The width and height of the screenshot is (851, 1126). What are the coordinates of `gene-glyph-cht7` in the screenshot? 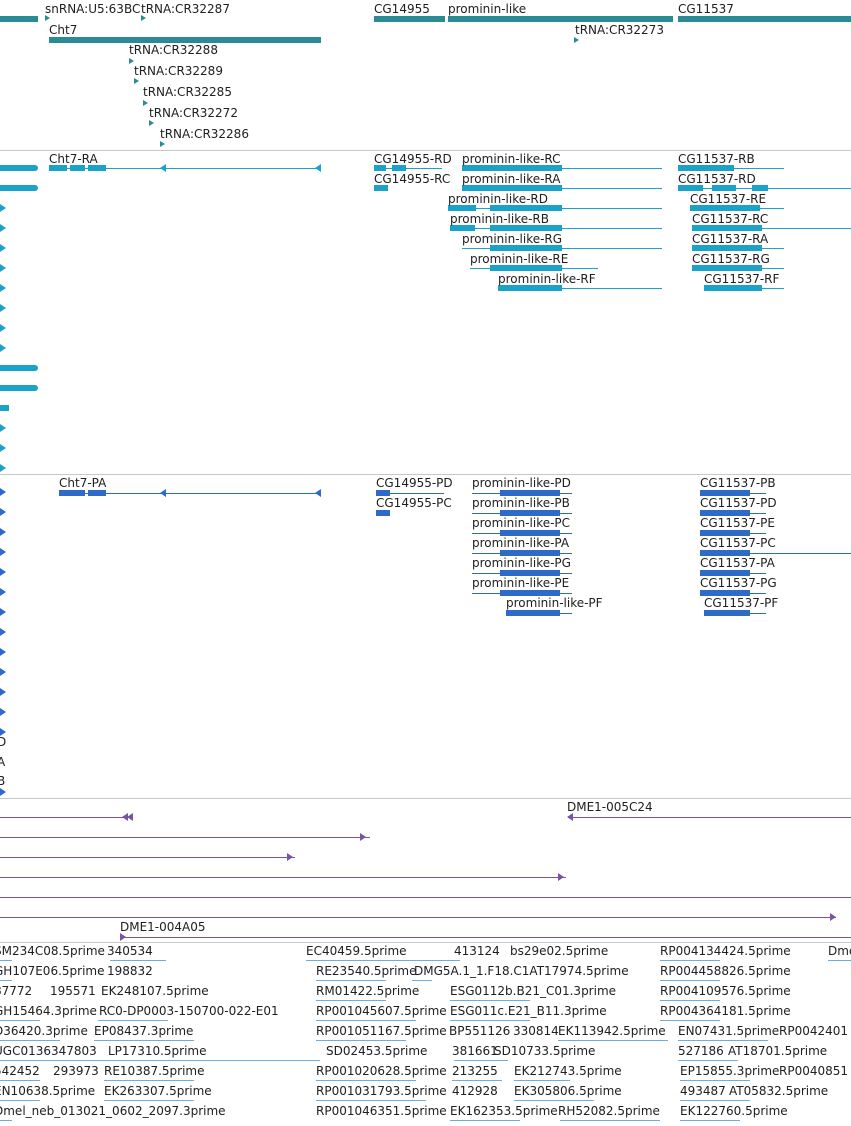 It's located at (185, 40).